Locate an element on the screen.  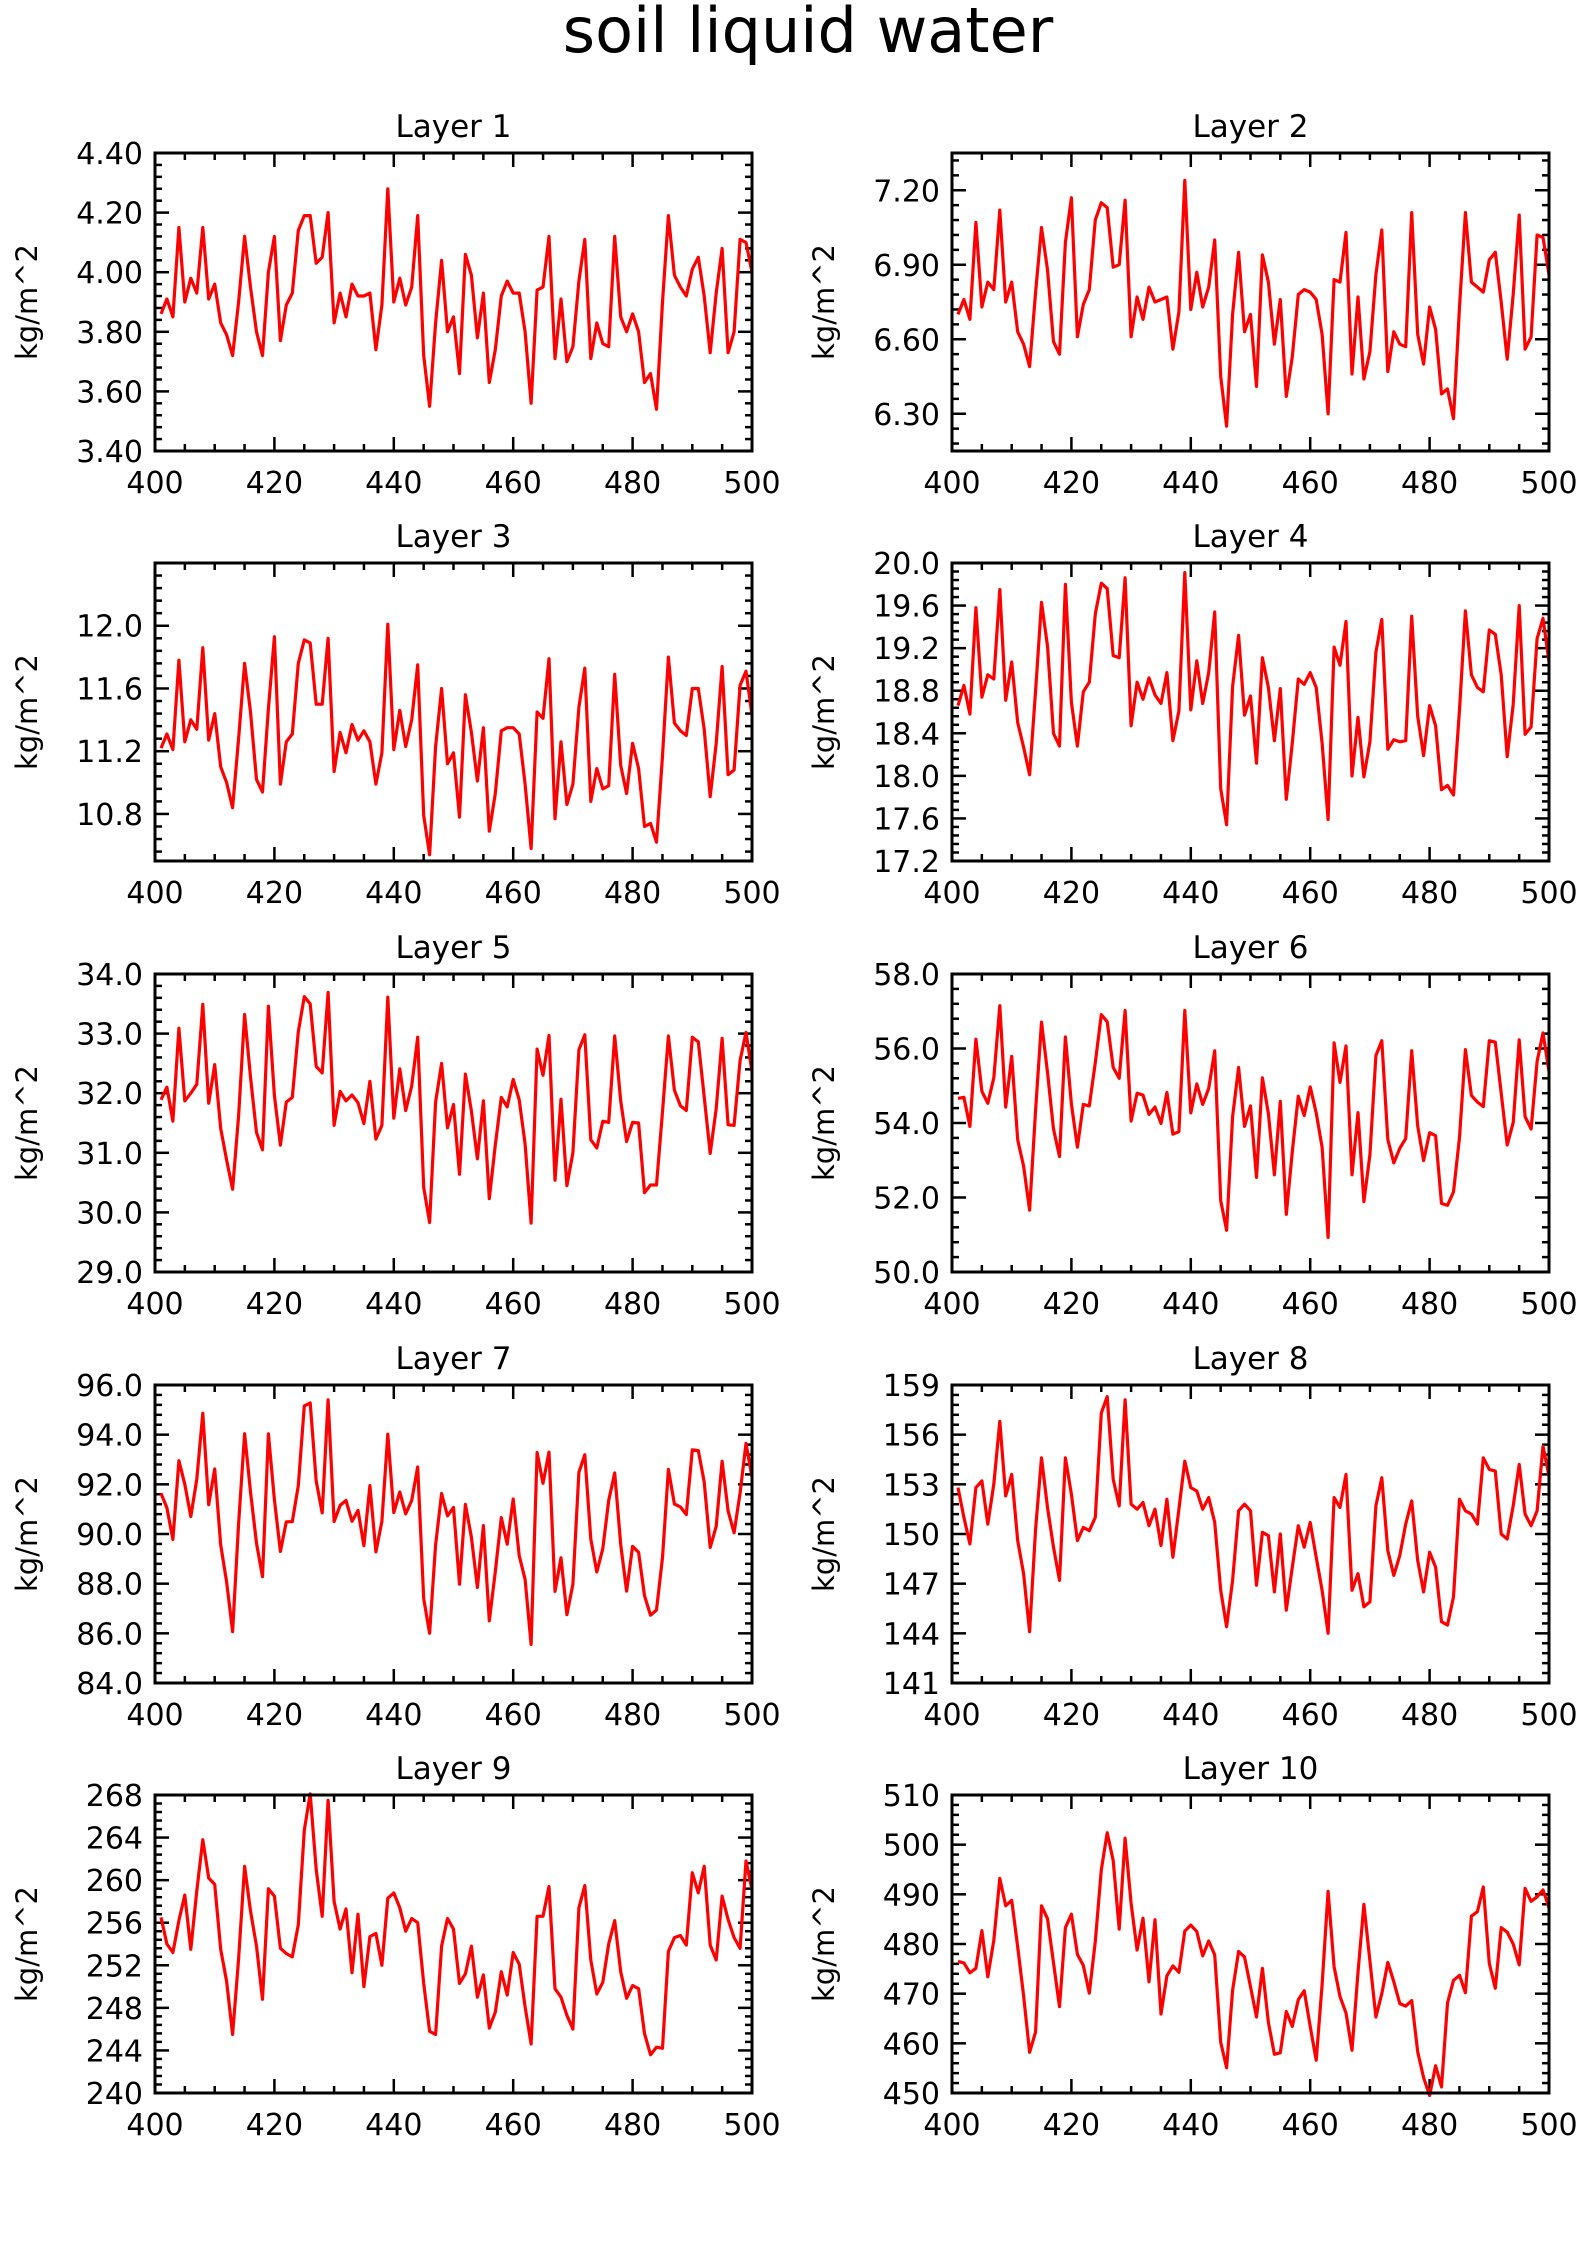
y-tick-label: 12.0 is located at coordinates (109, 627).